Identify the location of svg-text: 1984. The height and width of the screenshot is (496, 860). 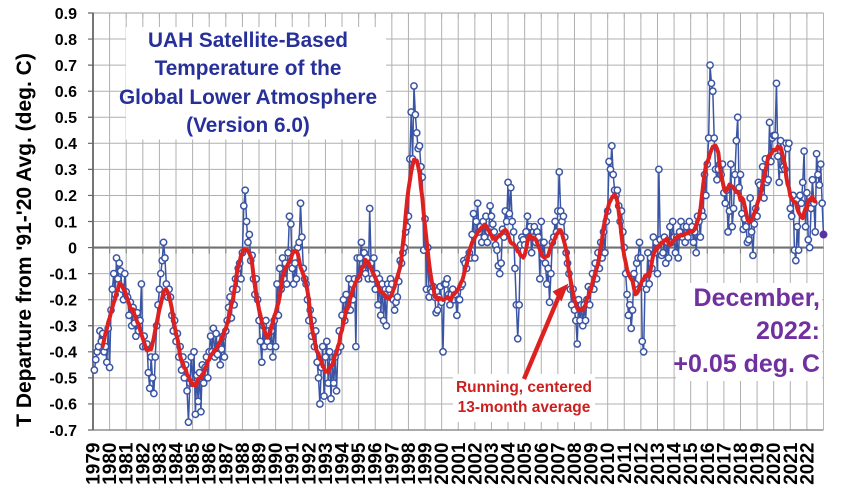
(177, 463).